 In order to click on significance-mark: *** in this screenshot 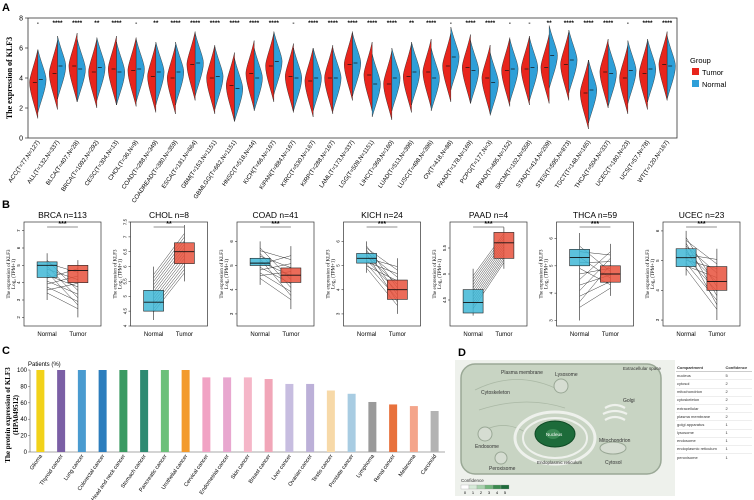, I will do `click(595, 224)`.